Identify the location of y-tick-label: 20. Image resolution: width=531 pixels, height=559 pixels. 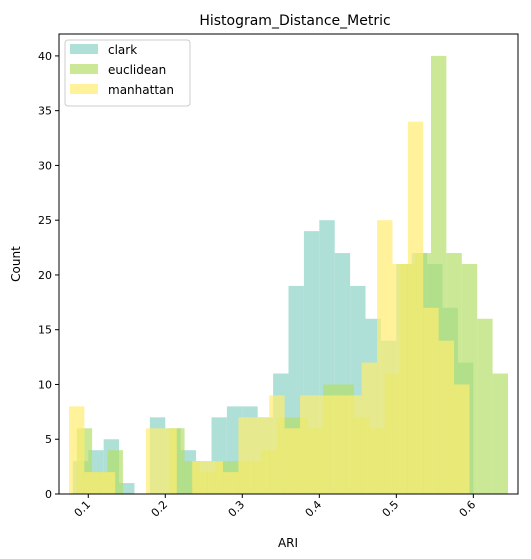
(45, 275).